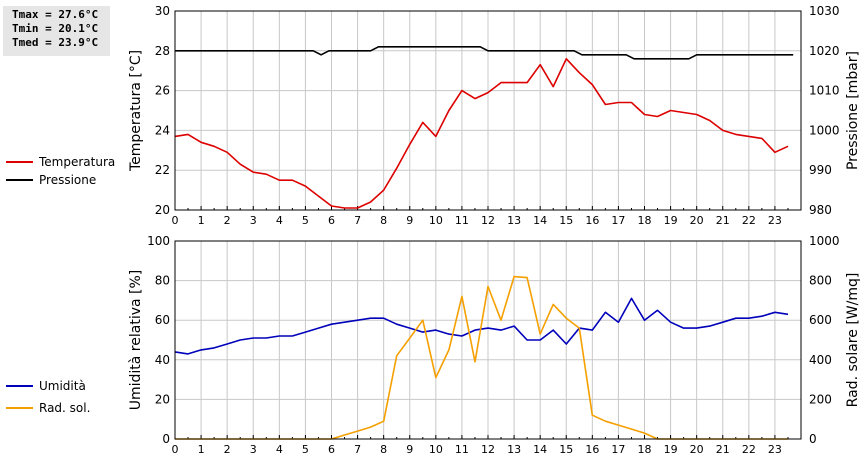  What do you see at coordinates (852, 340) in the screenshot?
I see `y2-axis-title: Rad. solare [W/mq]` at bounding box center [852, 340].